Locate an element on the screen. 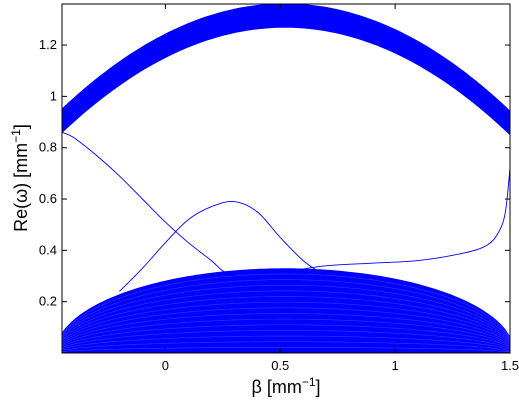 The height and width of the screenshot is (403, 519). y-tick-label: 0.6 is located at coordinates (48, 198).